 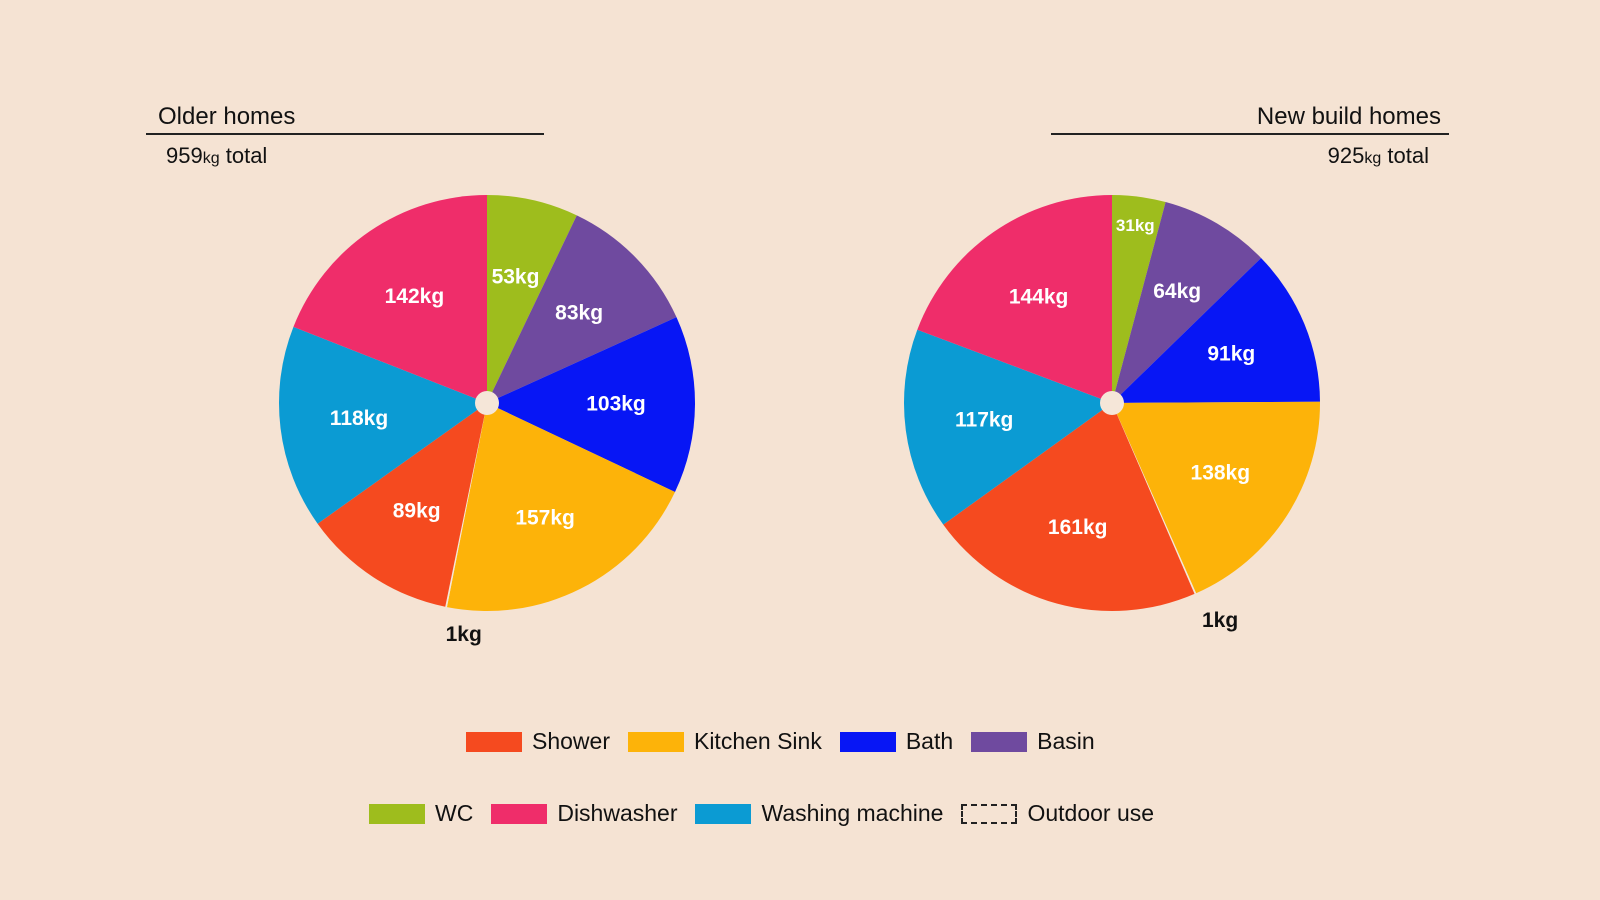 What do you see at coordinates (1405, 155) in the screenshot?
I see `new-build-total-suffix: total` at bounding box center [1405, 155].